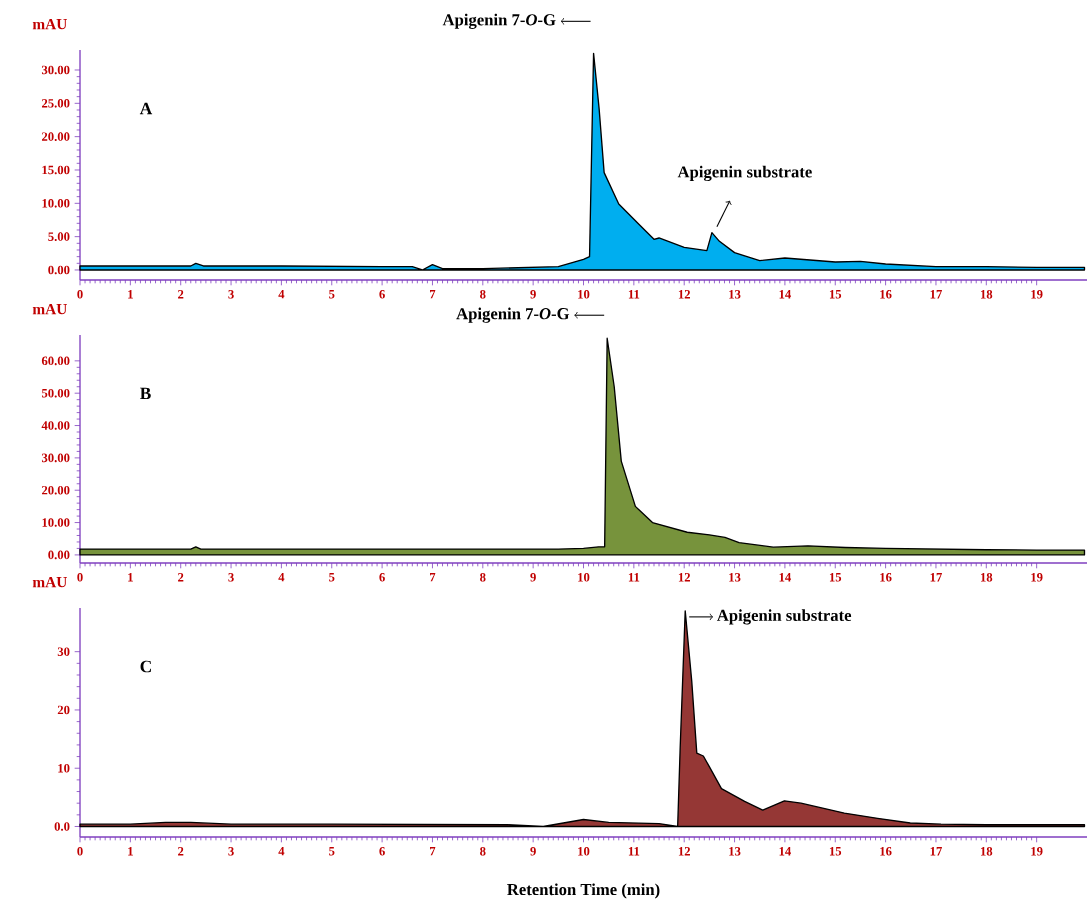 This screenshot has width=1089, height=913. Describe the element at coordinates (56, 170) in the screenshot. I see `y-tick-label: 15.00` at that location.